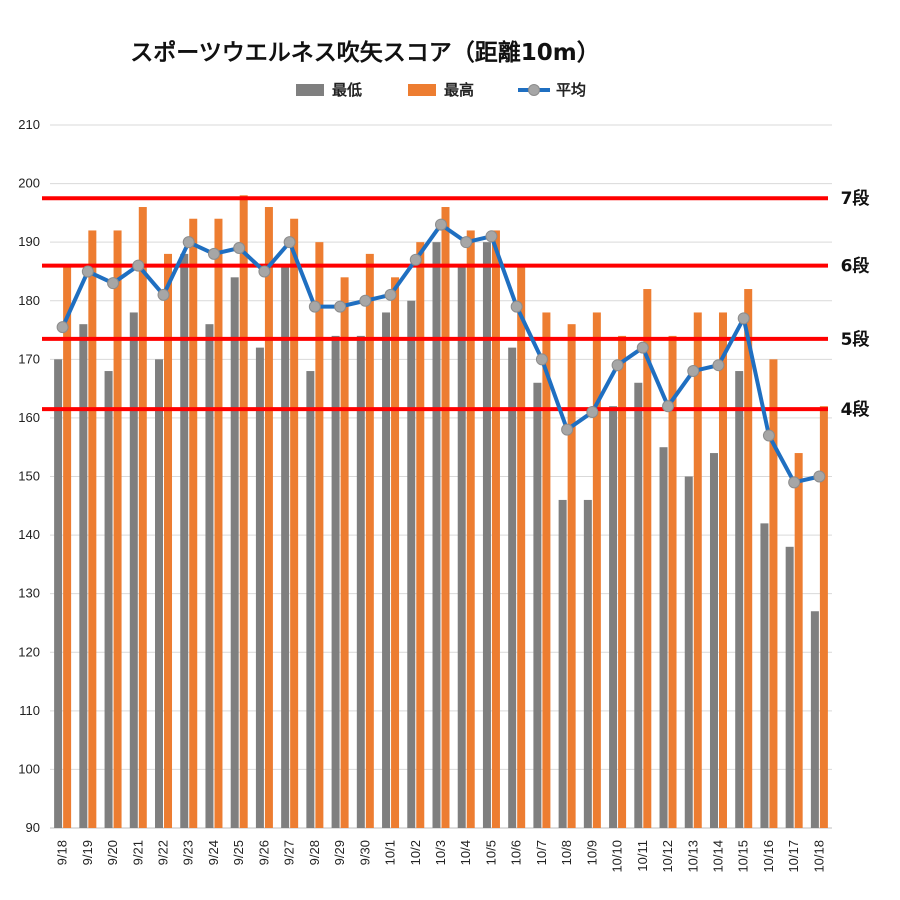 The height and width of the screenshot is (900, 900). What do you see at coordinates (289, 852) in the screenshot?
I see `x-tick-label: 9/27` at bounding box center [289, 852].